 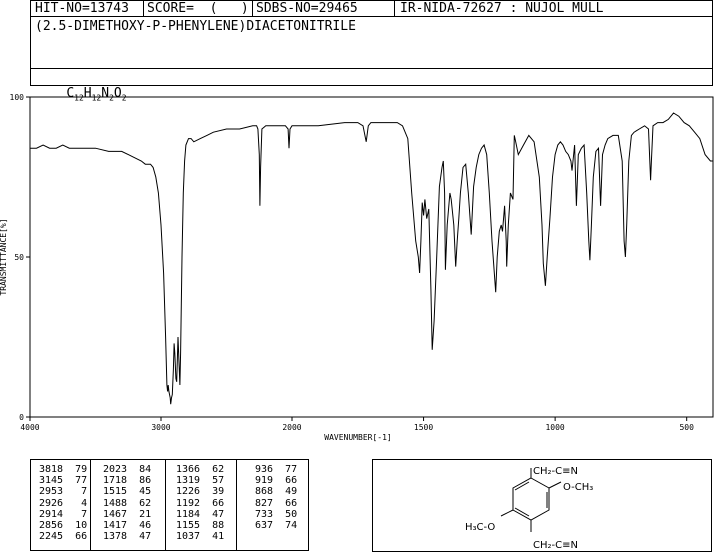 I want to click on peak-row: 1417 46, so click(x=127, y=525).